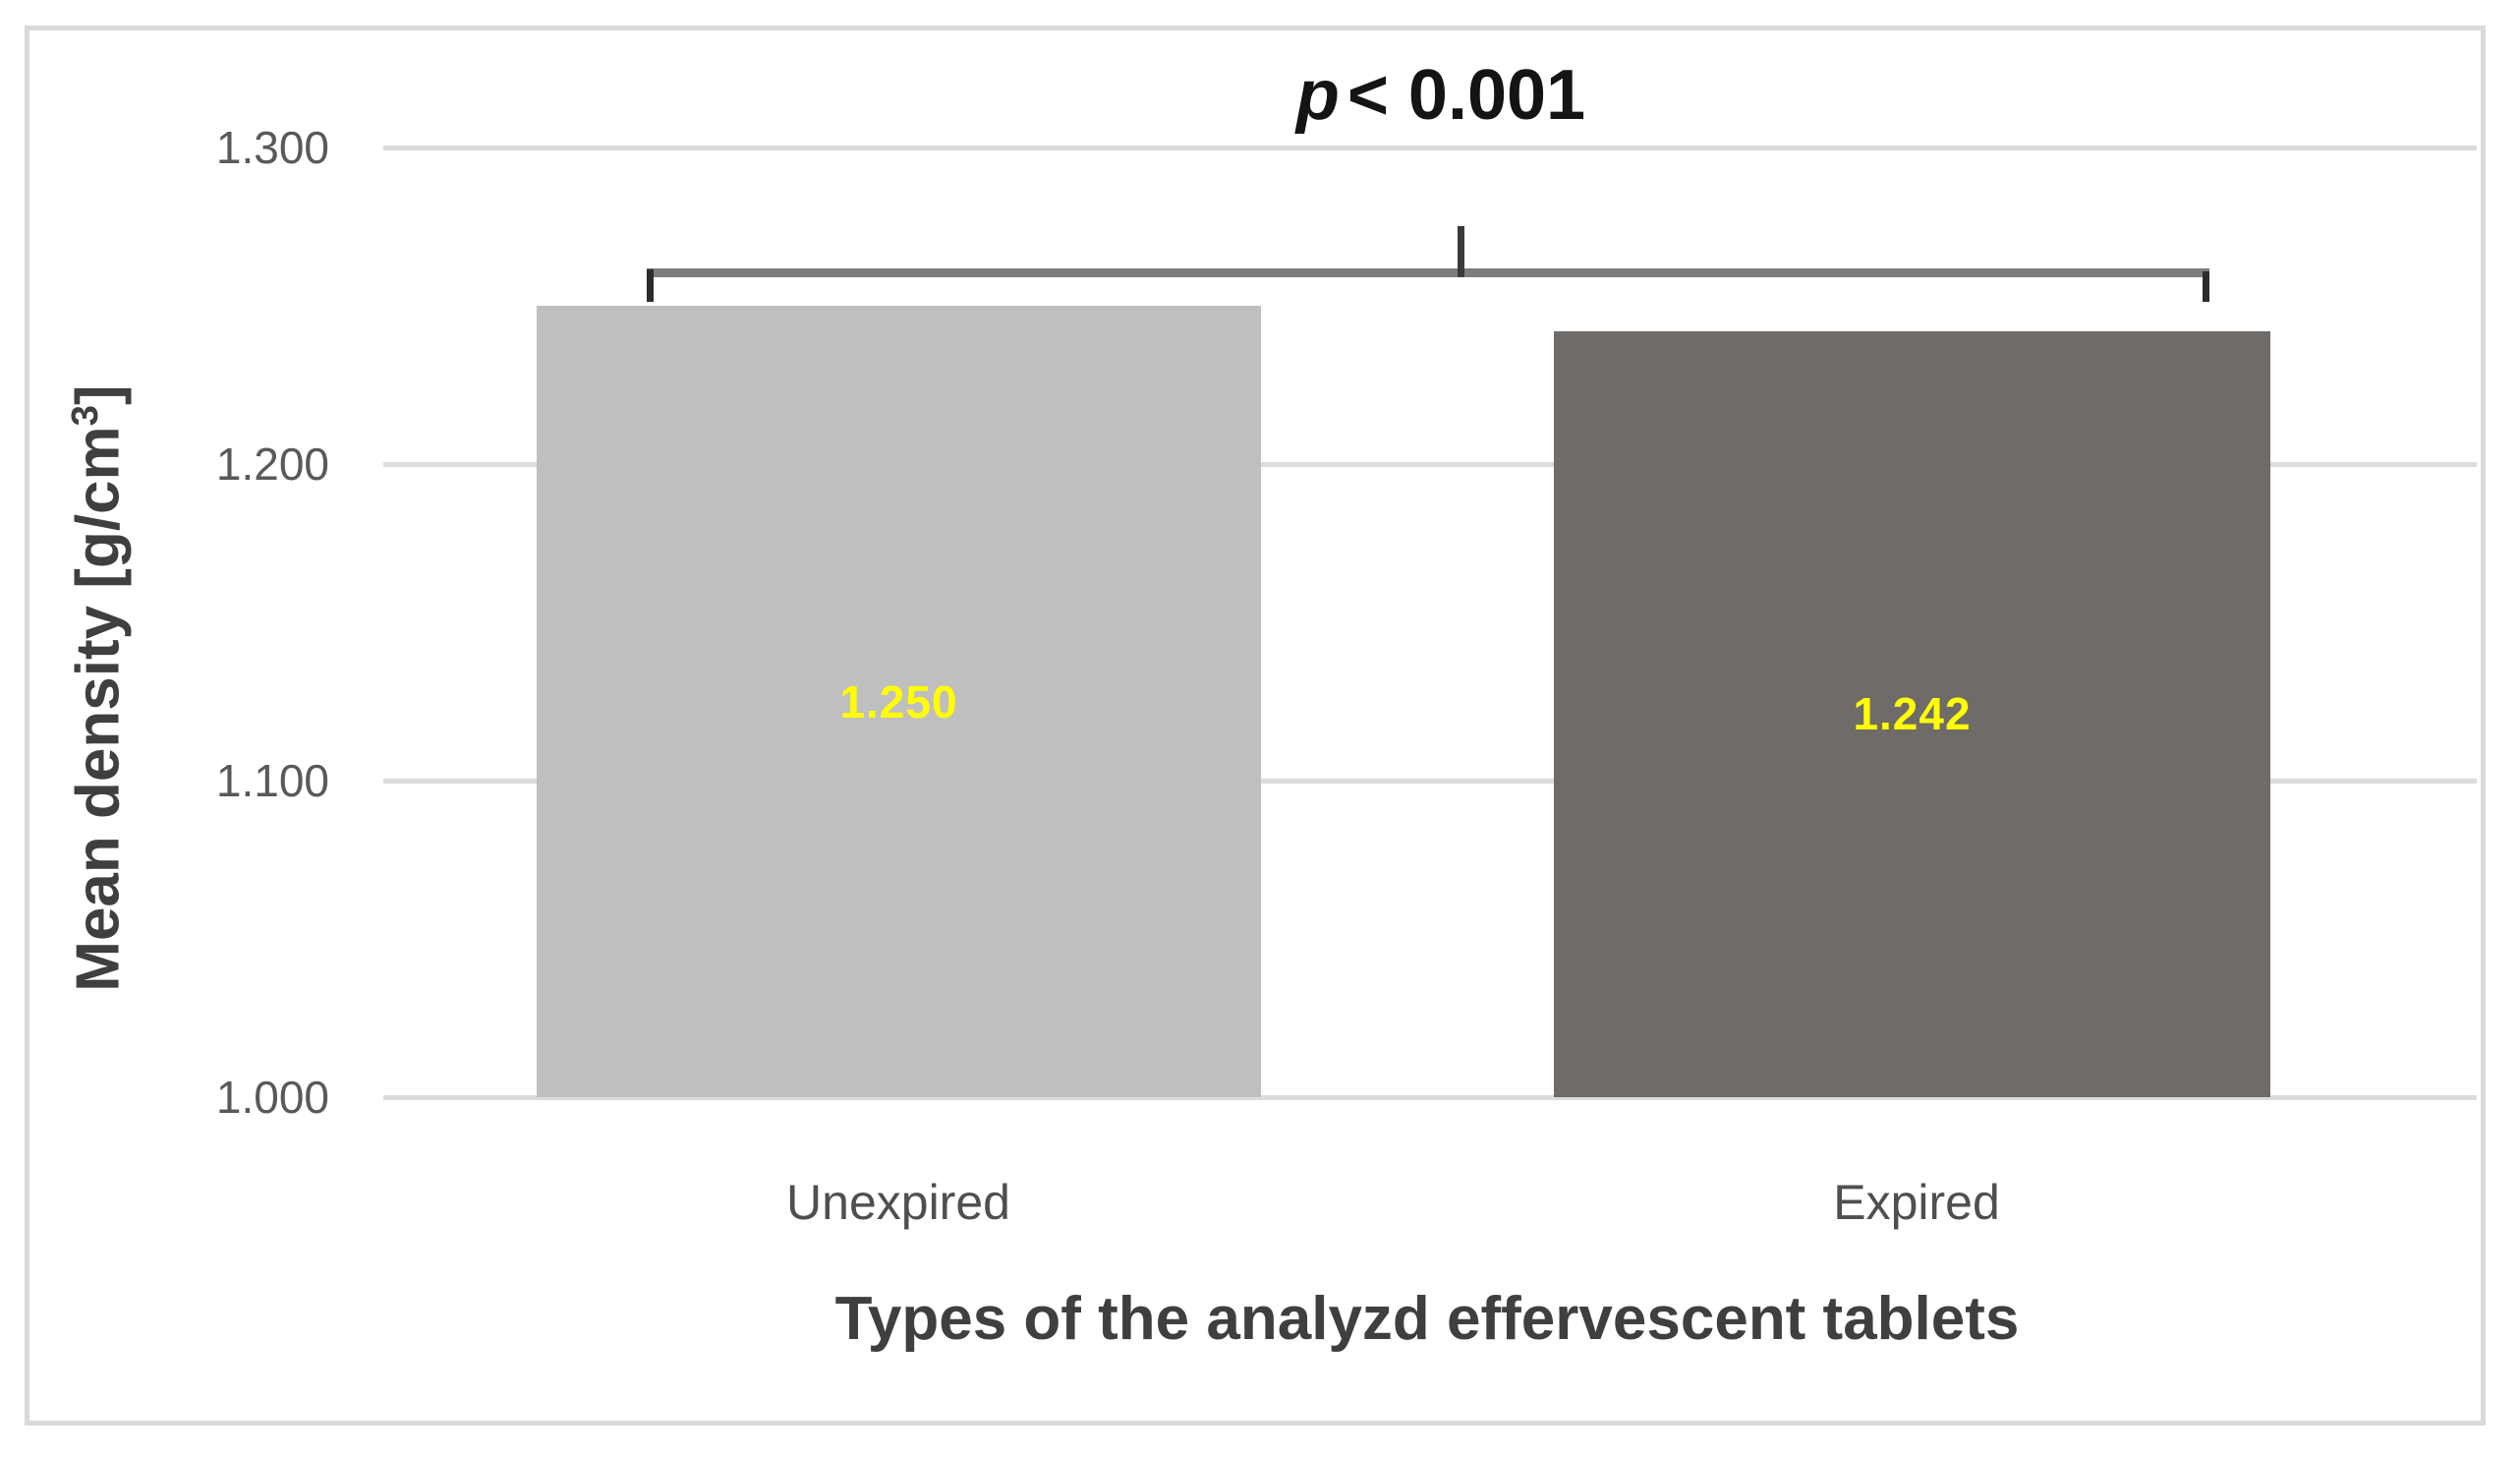 The width and height of the screenshot is (2520, 1457). Describe the element at coordinates (1461, 251) in the screenshot. I see `significance-bracket-center-tick` at that location.